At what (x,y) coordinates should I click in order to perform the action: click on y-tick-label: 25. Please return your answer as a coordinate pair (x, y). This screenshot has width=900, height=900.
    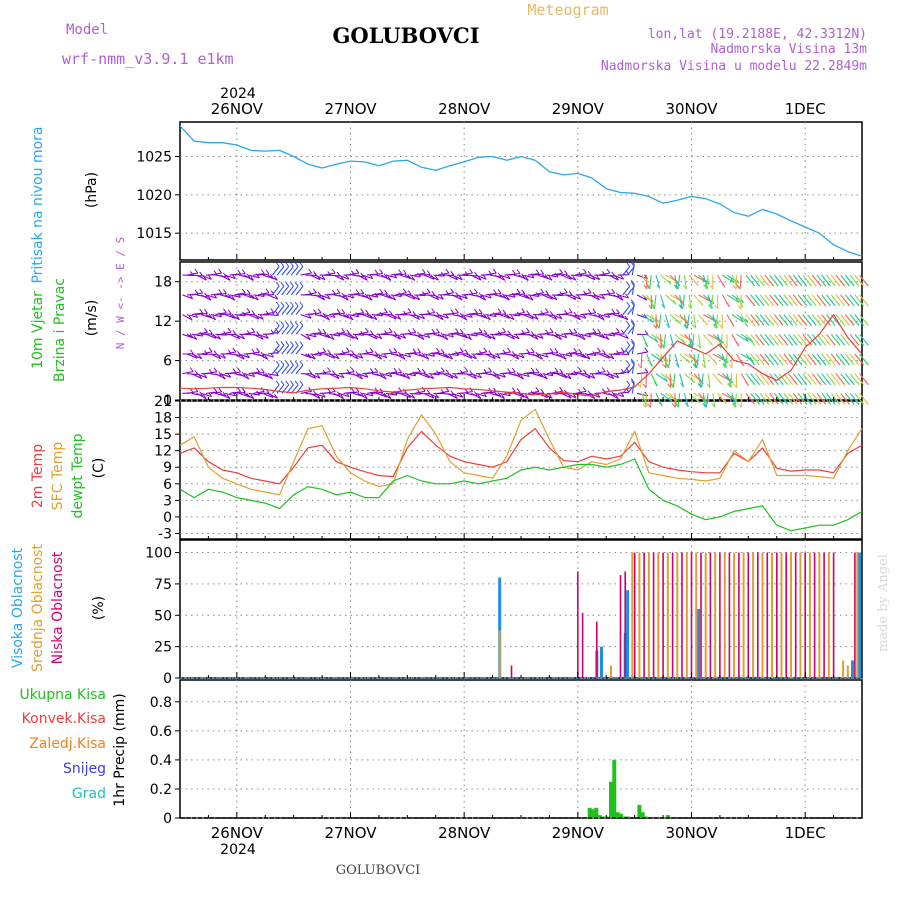
    Looking at the image, I should click on (163, 648).